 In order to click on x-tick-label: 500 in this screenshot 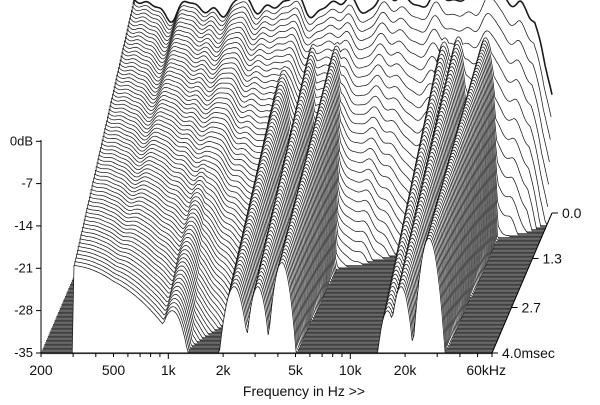, I will do `click(114, 370)`.